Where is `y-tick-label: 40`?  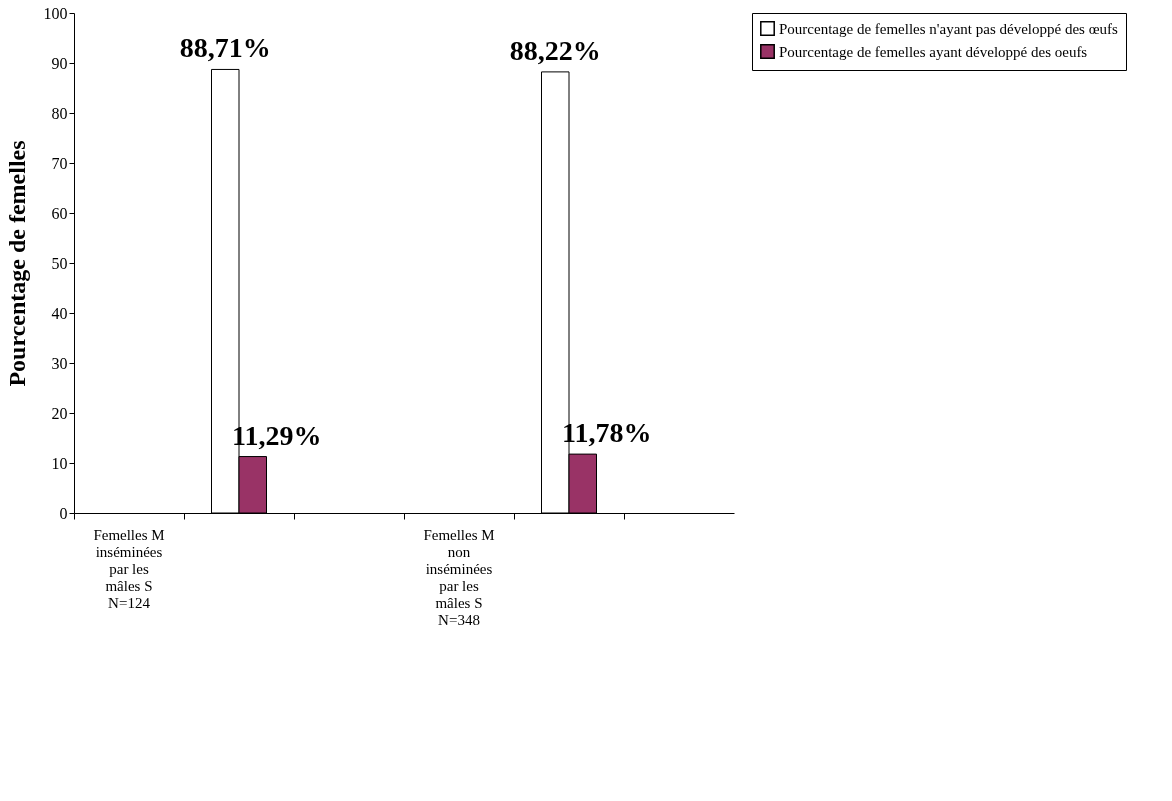 y-tick-label: 40 is located at coordinates (59, 313).